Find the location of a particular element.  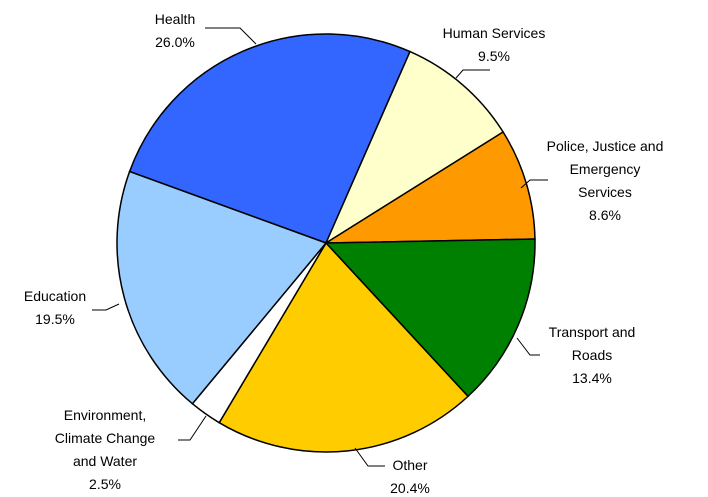

category-label: Police, Justice and Emergency Services is located at coordinates (605, 169).